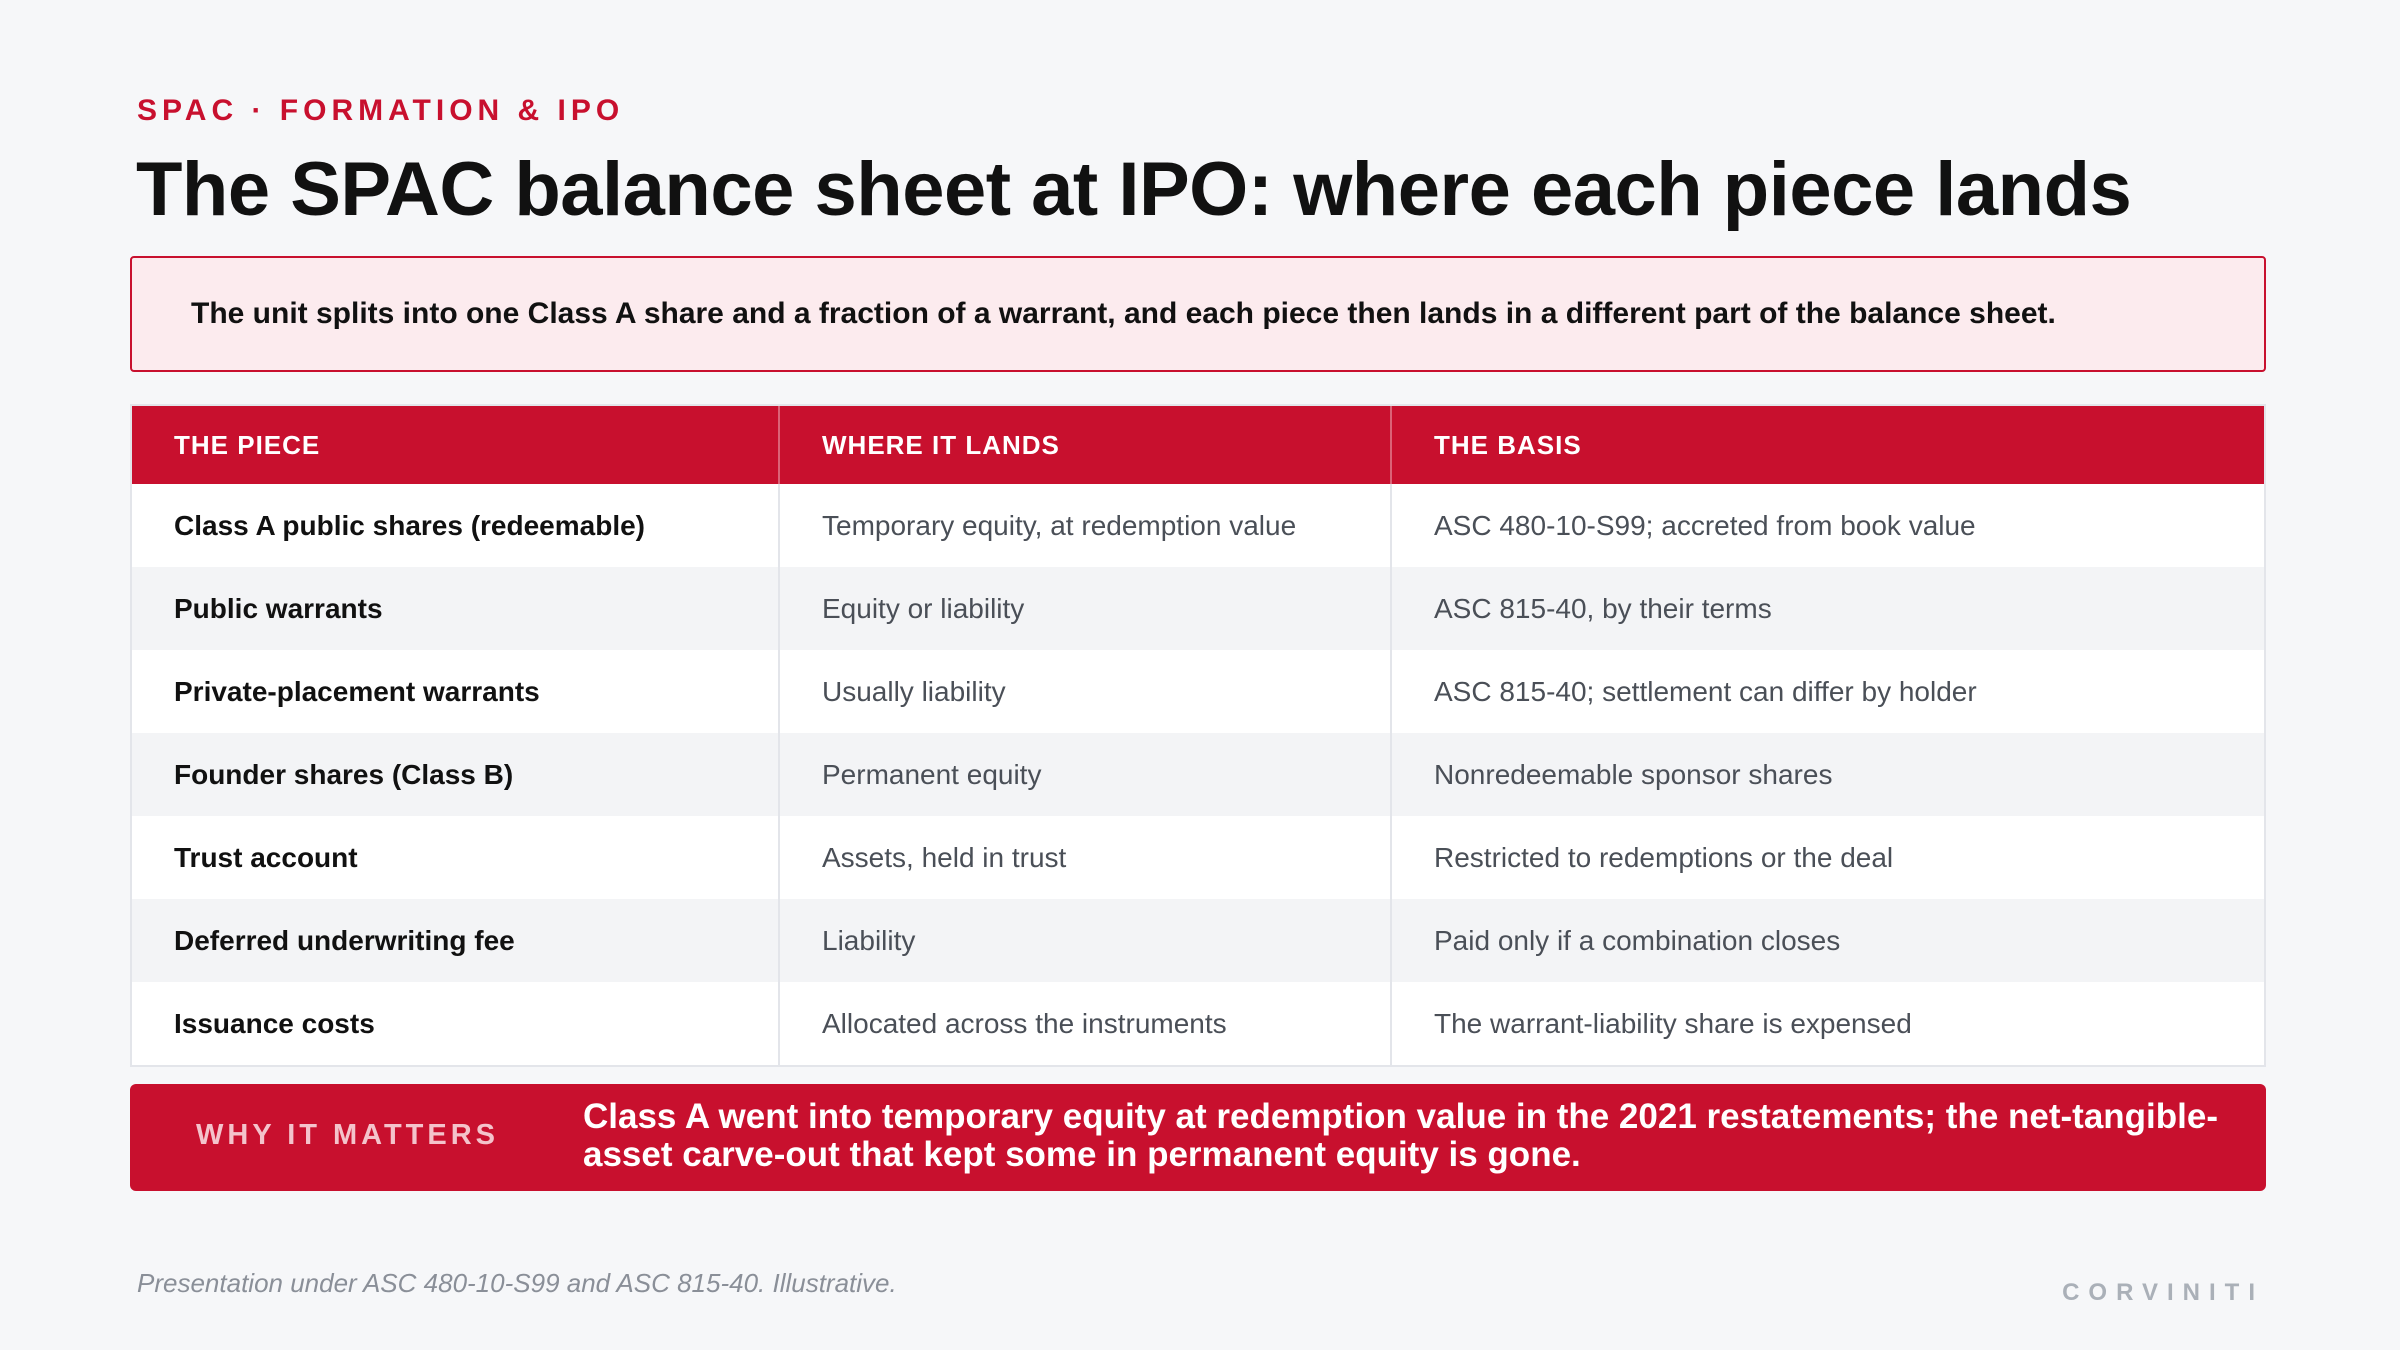 This screenshot has width=2400, height=1350. What do you see at coordinates (1664, 857) in the screenshot?
I see `cell-basis: Restricted to redemptions or the deal` at bounding box center [1664, 857].